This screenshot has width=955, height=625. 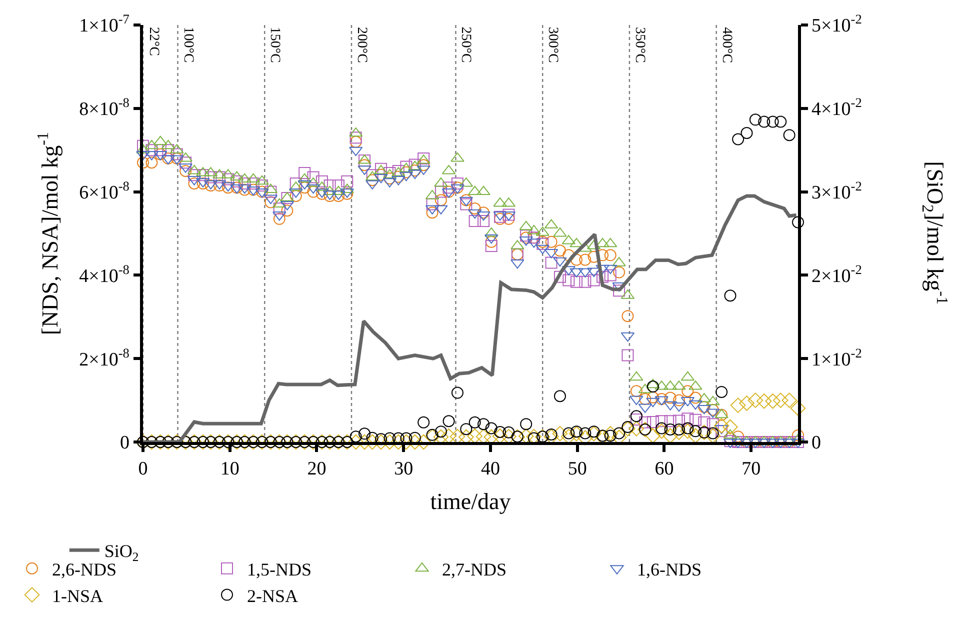 What do you see at coordinates (669, 569) in the screenshot?
I see `legend-label: 1,6-NDS` at bounding box center [669, 569].